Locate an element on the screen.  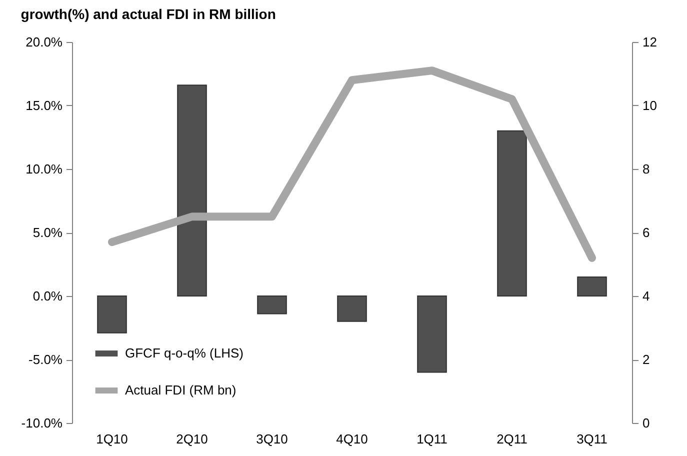
x-tick-label: 1Q10 is located at coordinates (112, 439).